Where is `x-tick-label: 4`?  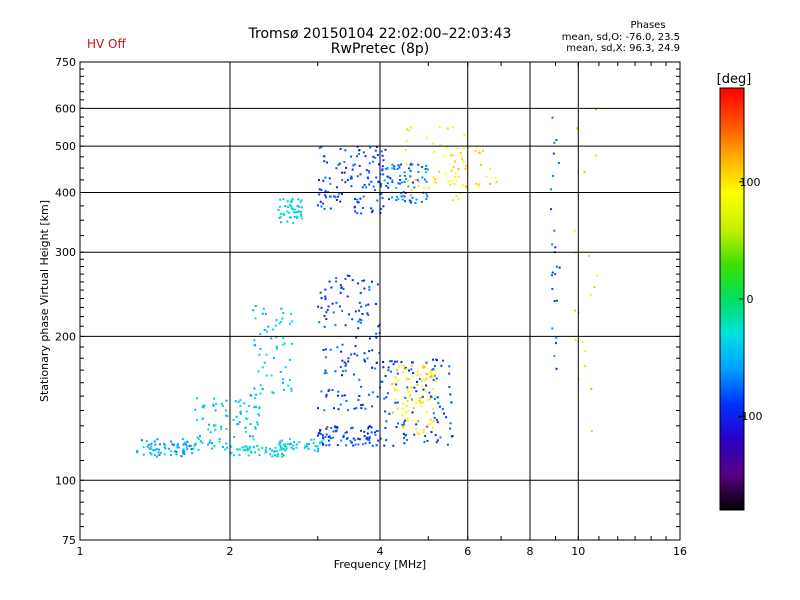 x-tick-label: 4 is located at coordinates (380, 551).